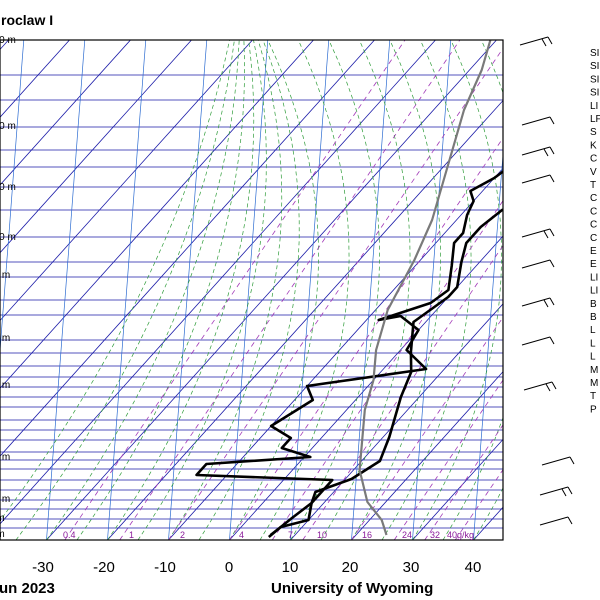 The width and height of the screenshot is (600, 600). What do you see at coordinates (229, 567) in the screenshot?
I see `x-tick-label: 0` at bounding box center [229, 567].